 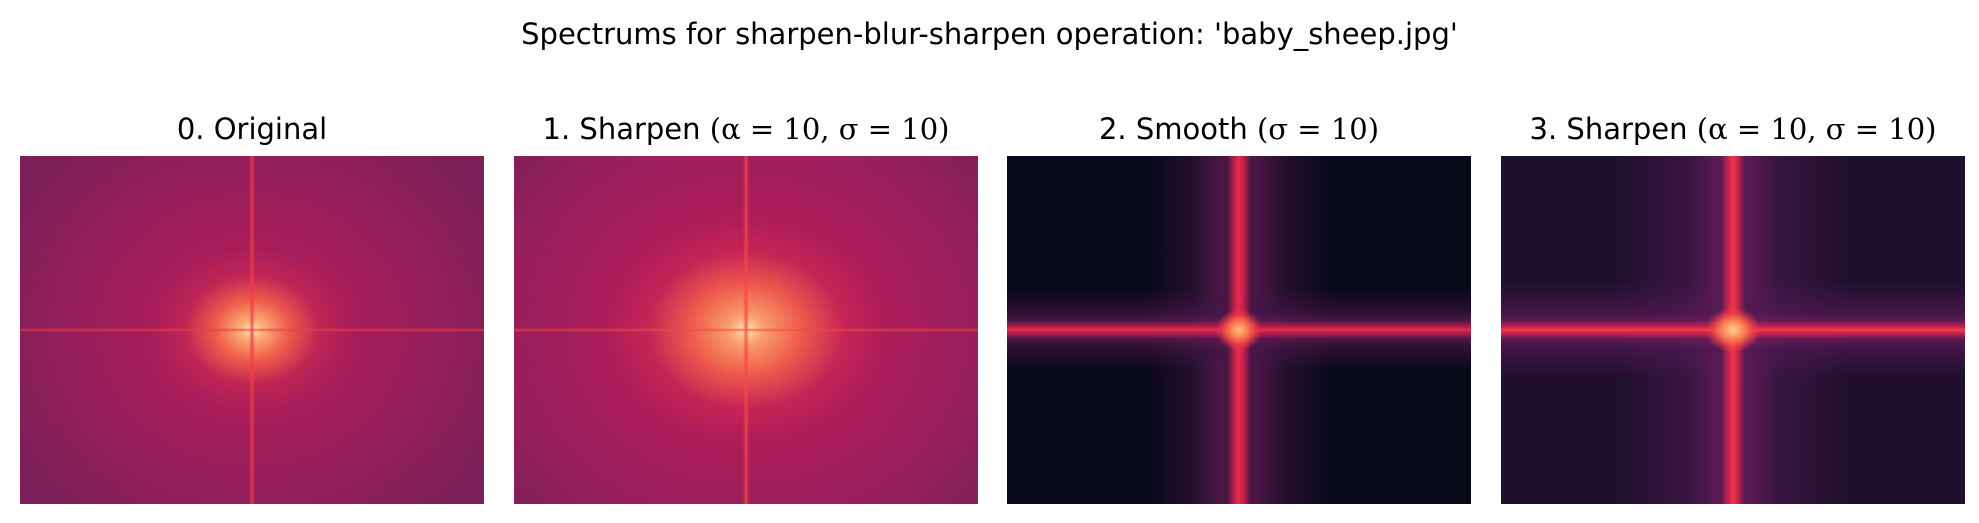 What do you see at coordinates (1318, 129) in the screenshot?
I see `panel-title-math: (σ = 10)` at bounding box center [1318, 129].